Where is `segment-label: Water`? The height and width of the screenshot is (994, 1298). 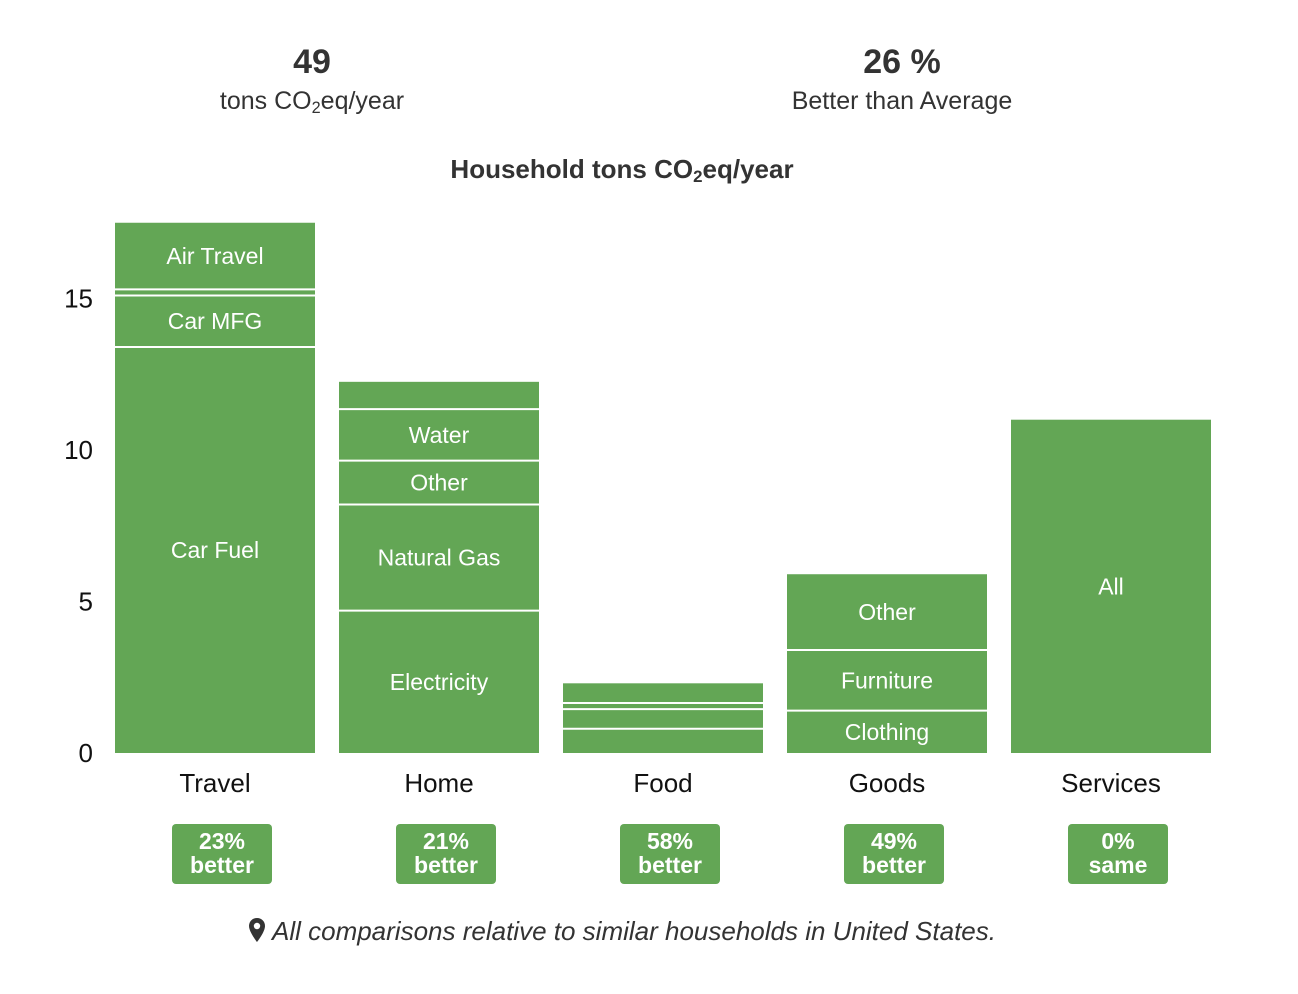 segment-label: Water is located at coordinates (439, 435).